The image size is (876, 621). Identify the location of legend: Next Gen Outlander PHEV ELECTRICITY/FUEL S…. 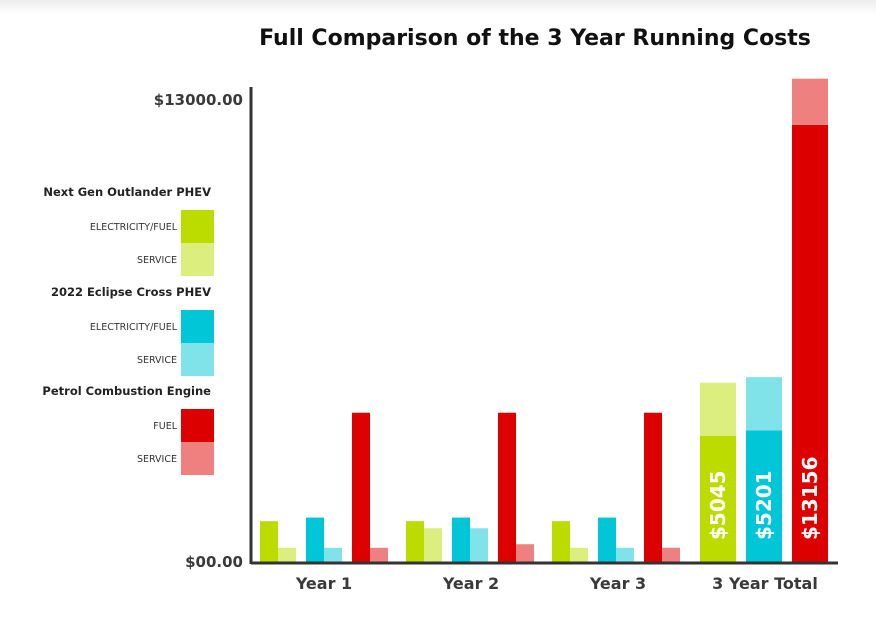
(128, 330).